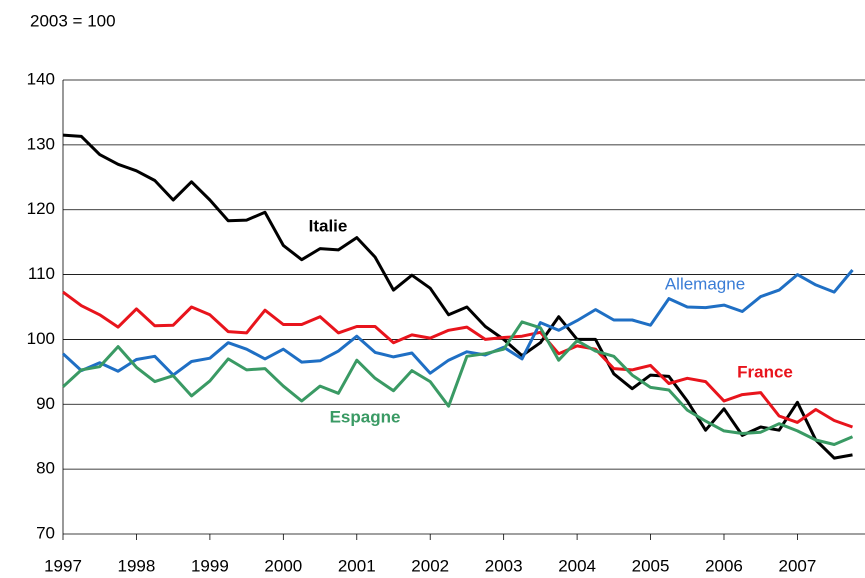  I want to click on series-label: Allemagne, so click(705, 283).